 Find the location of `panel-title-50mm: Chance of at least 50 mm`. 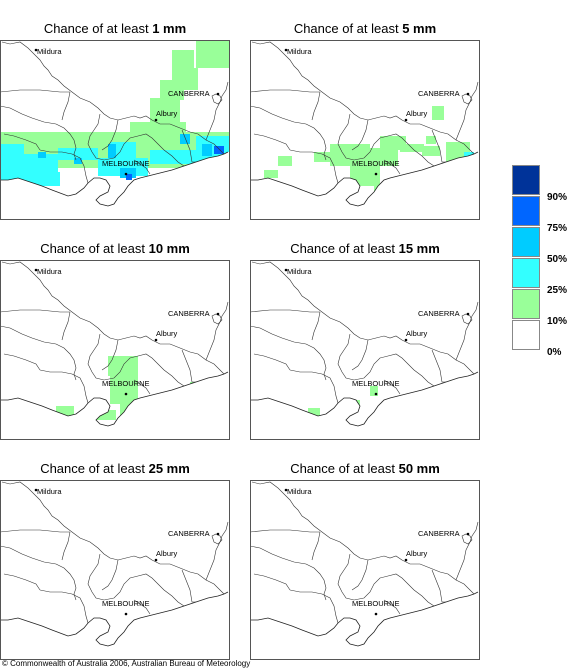

panel-title-50mm: Chance of at least 50 mm is located at coordinates (365, 468).